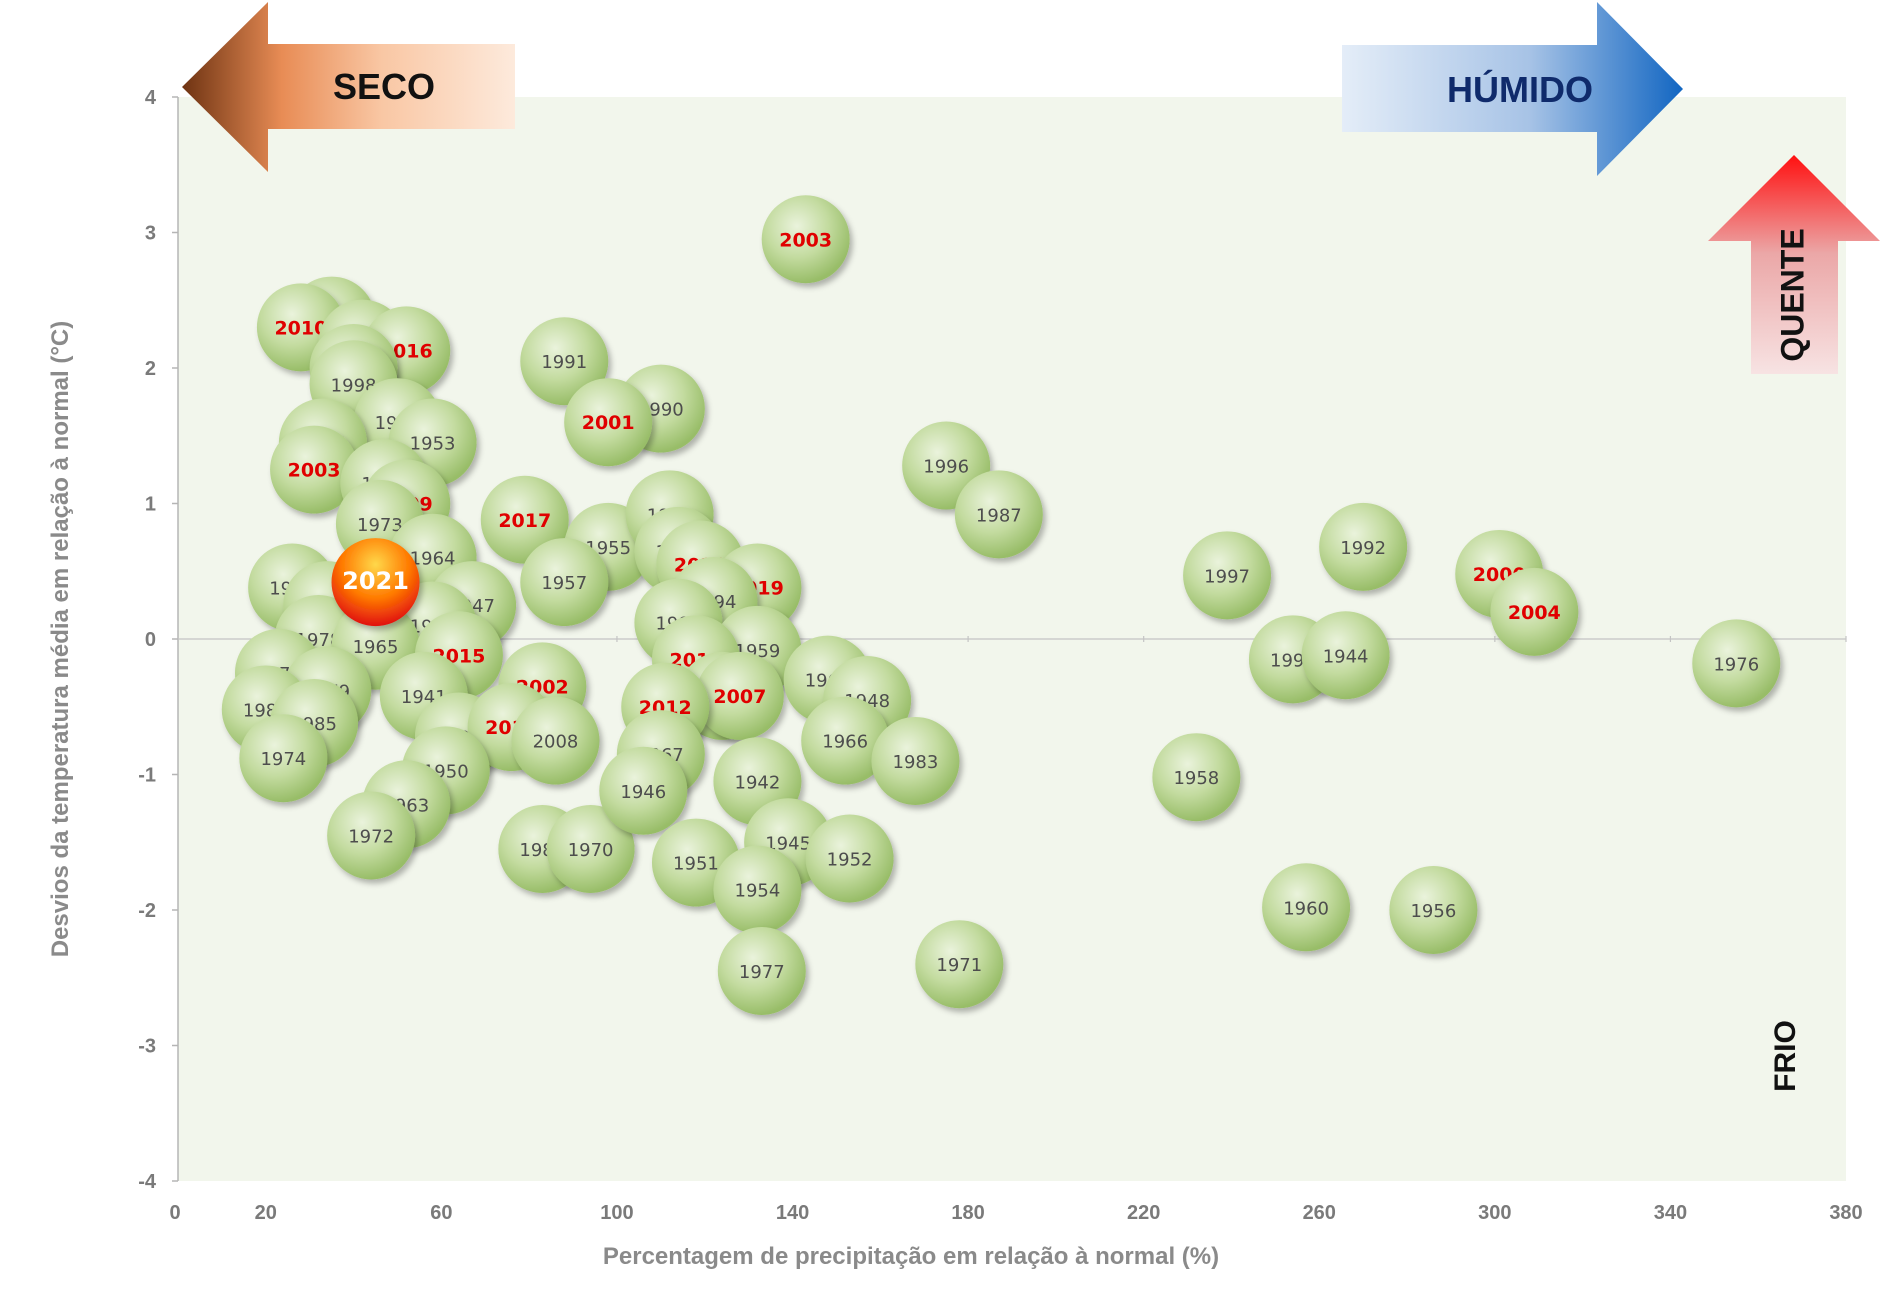 The width and height of the screenshot is (1881, 1310). I want to click on x-tick-label: 0, so click(174, 1213).